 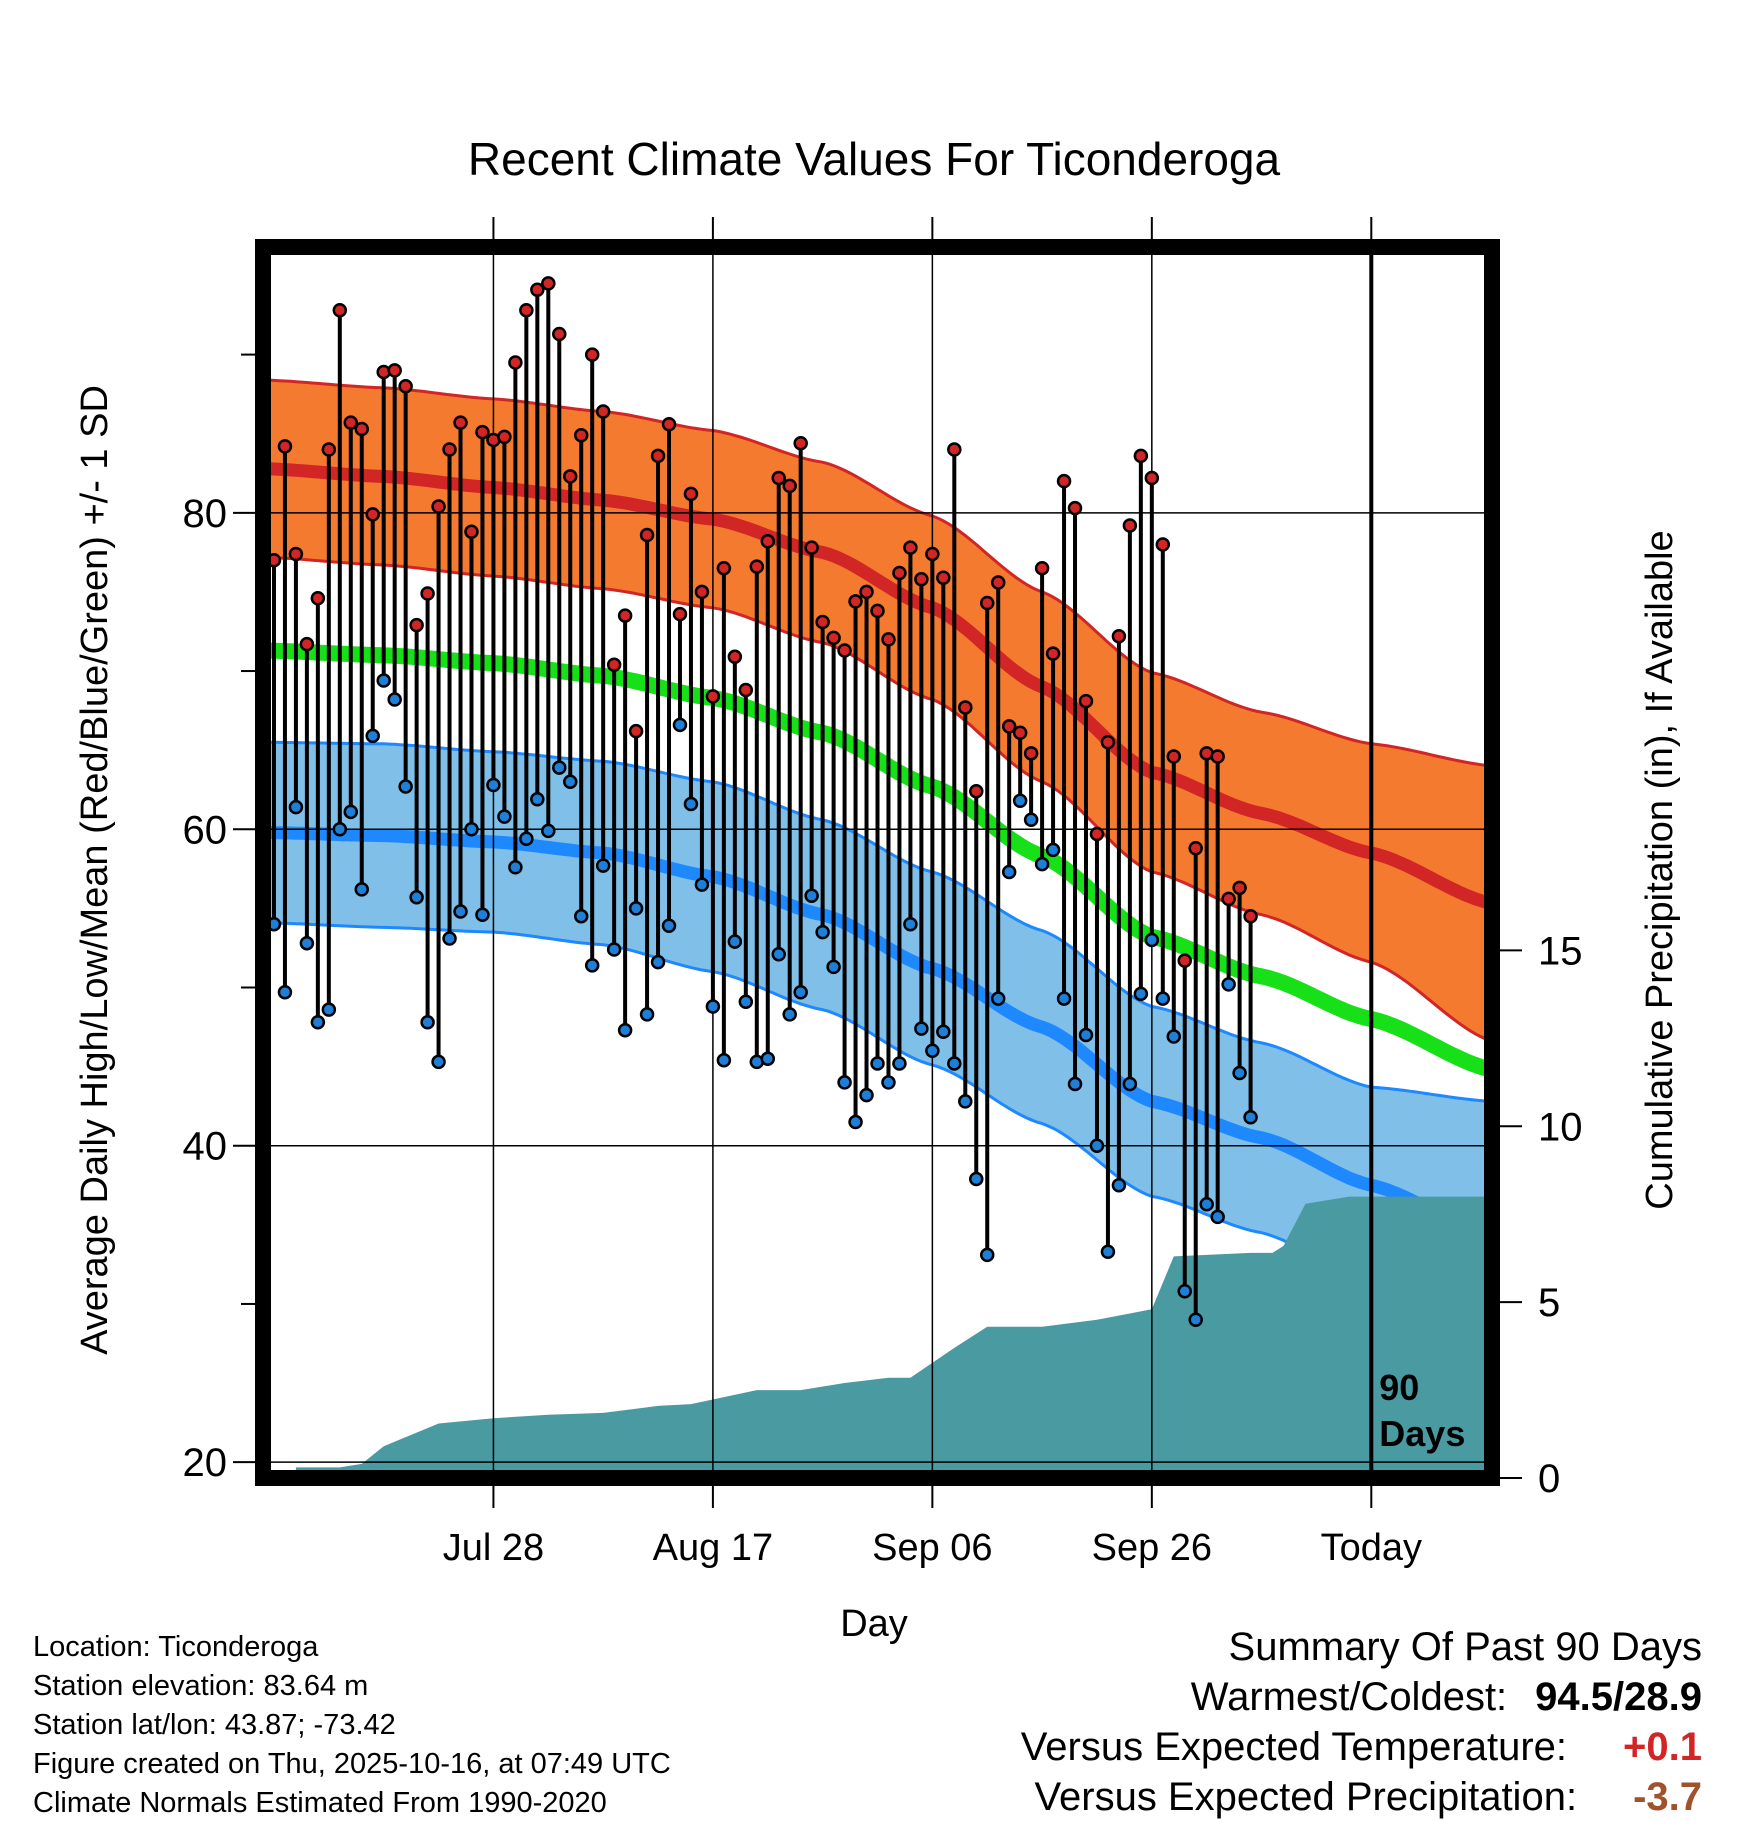 What do you see at coordinates (1294, 1747) in the screenshot?
I see `temp-vs-expected-label: Versus Expected Temperature:` at bounding box center [1294, 1747].